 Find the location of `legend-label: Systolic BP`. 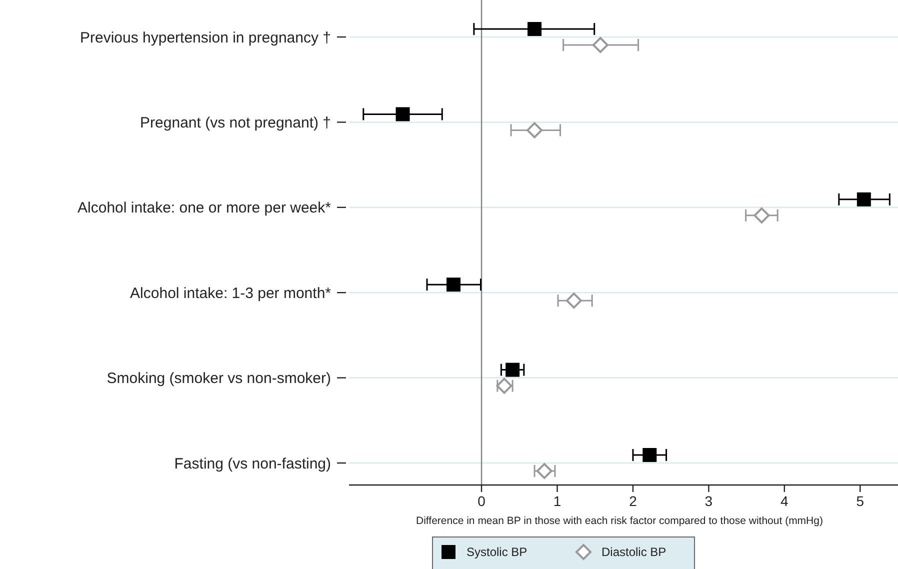

legend-label: Systolic BP is located at coordinates (497, 552).